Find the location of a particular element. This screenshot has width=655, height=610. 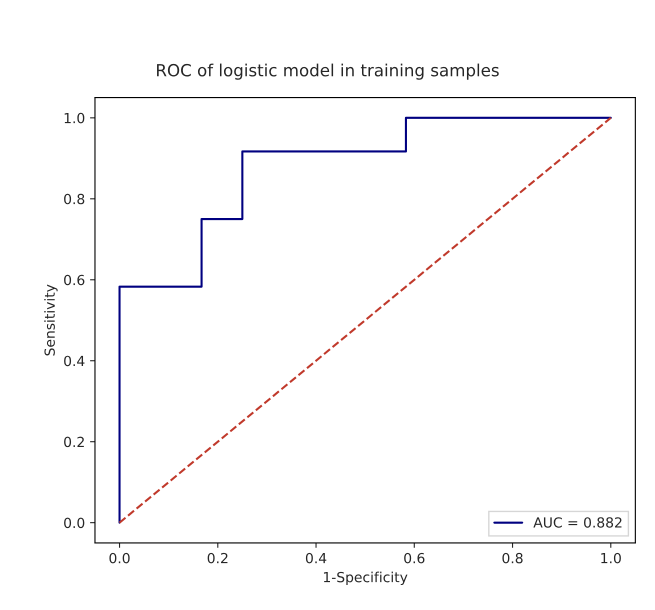

y-tick-label: 0.6 is located at coordinates (74, 280).